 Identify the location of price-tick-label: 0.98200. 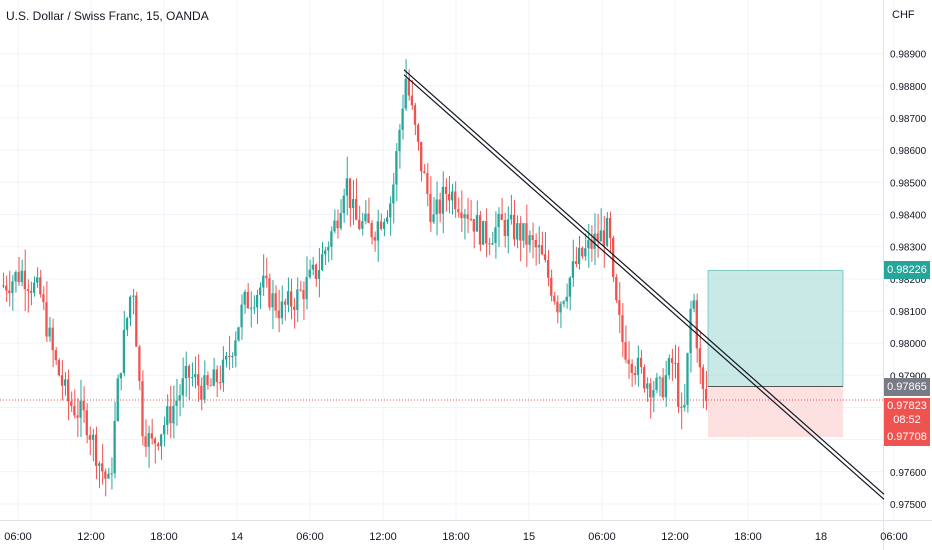
(908, 280).